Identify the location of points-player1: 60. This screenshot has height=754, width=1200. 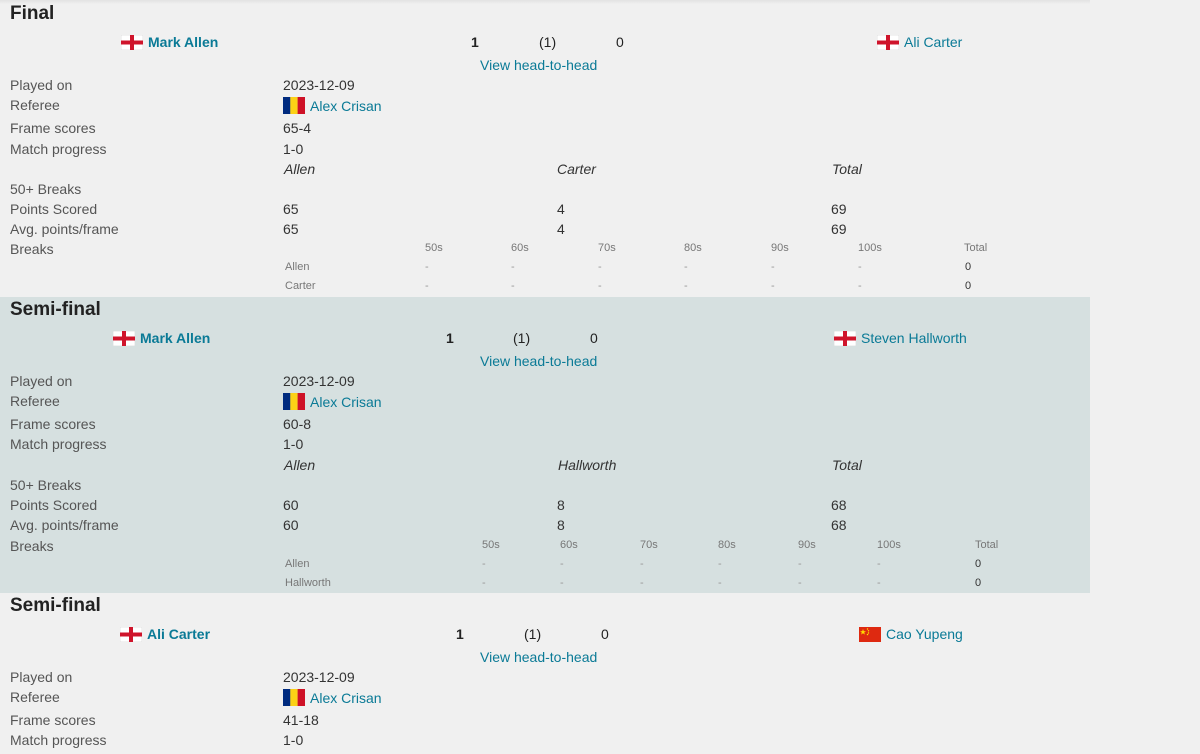
(291, 505).